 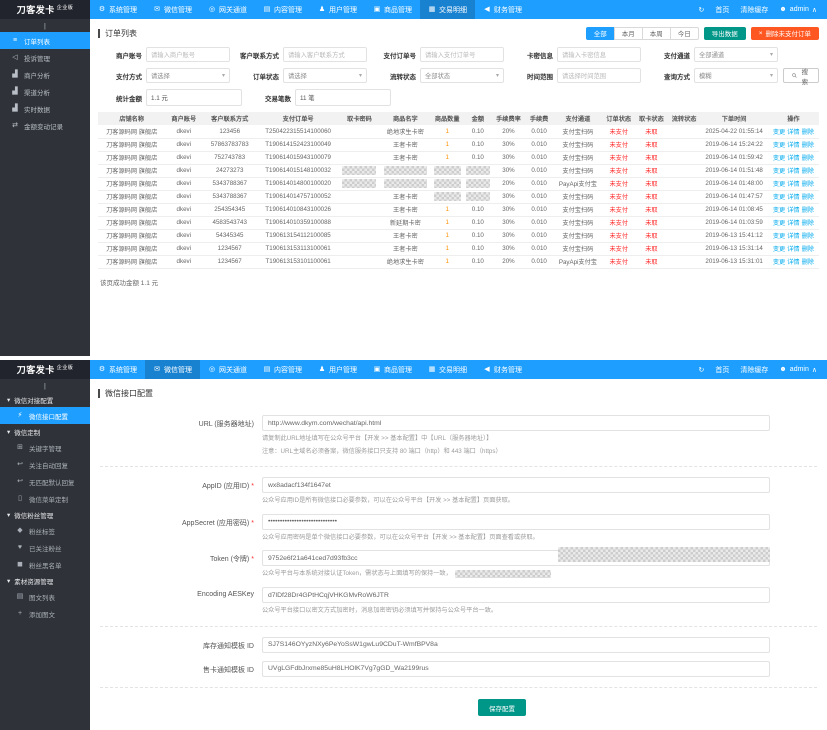 I want to click on range-button-全部: 全部, so click(x=600, y=33).